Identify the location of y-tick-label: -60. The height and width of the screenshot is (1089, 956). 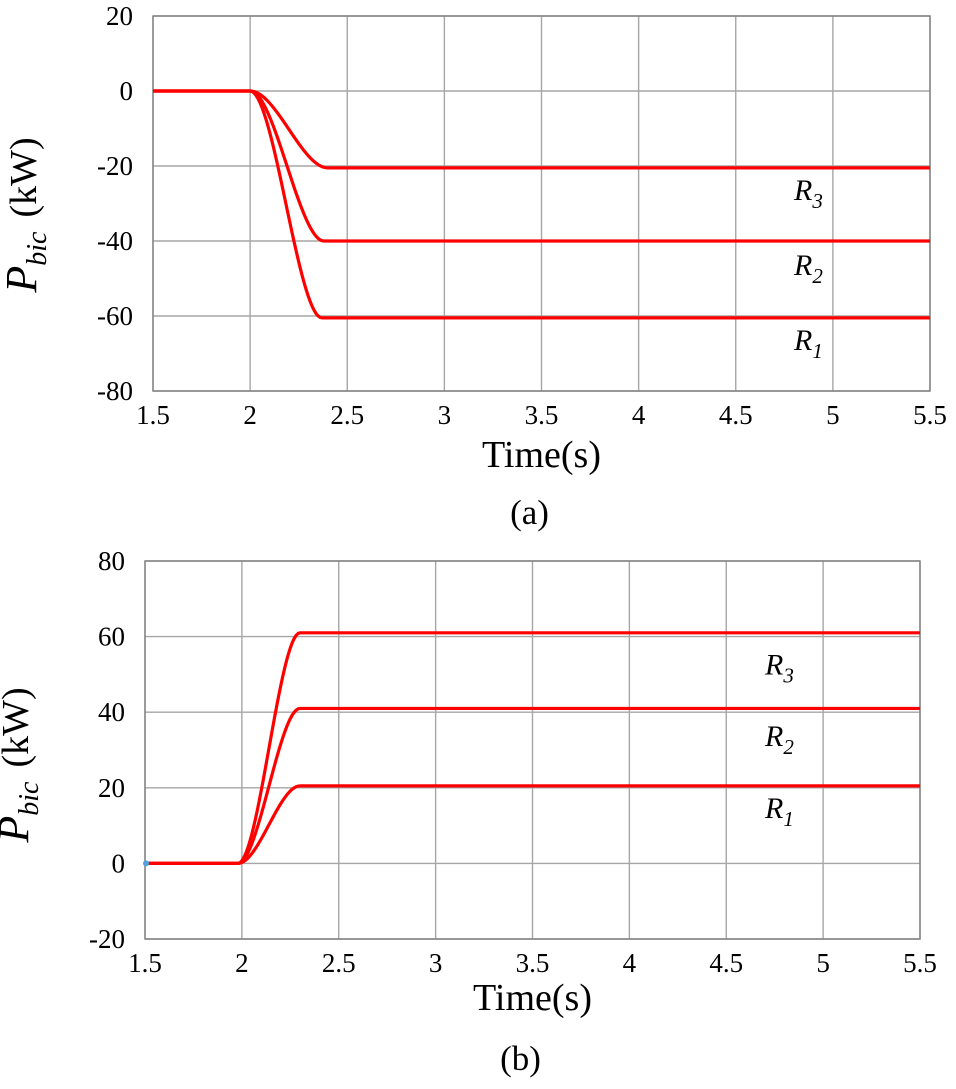
(115, 316).